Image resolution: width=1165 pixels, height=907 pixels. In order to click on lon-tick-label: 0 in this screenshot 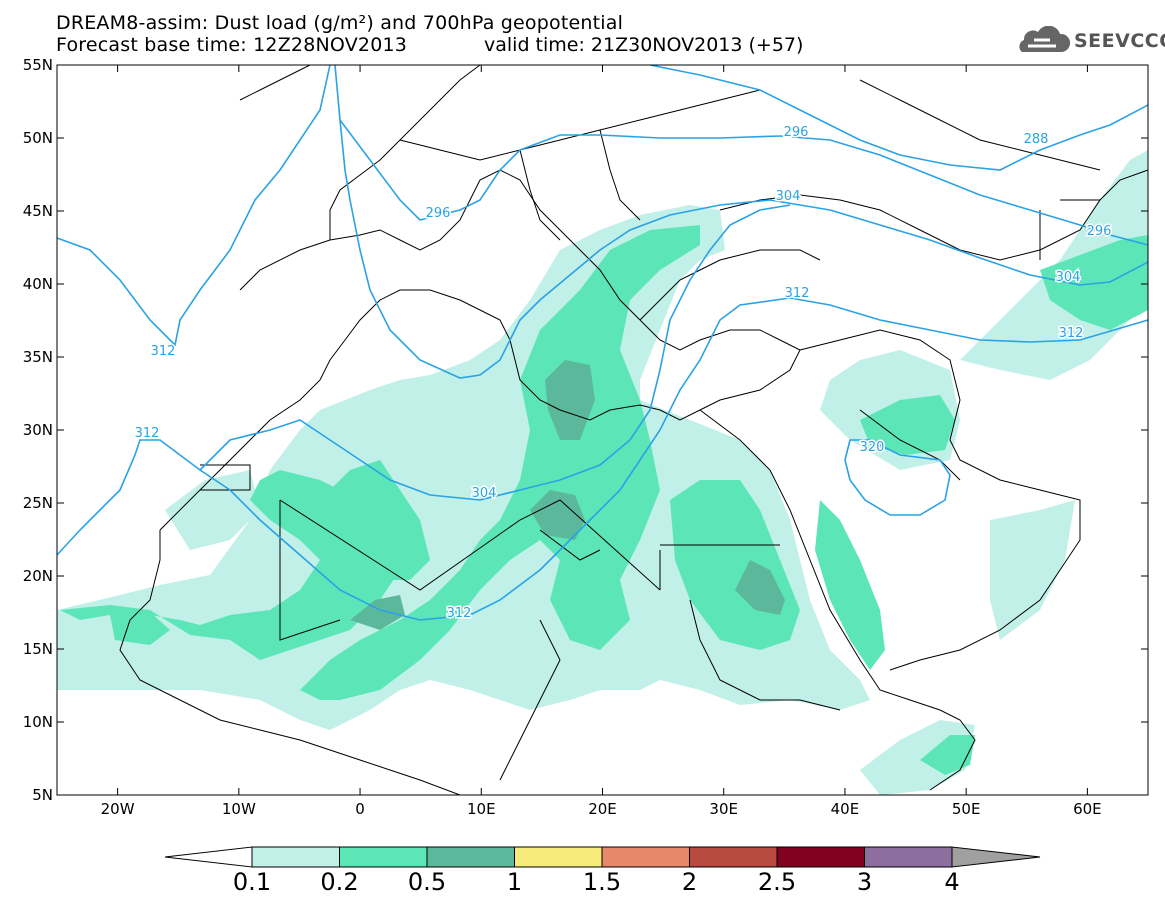, I will do `click(360, 809)`.